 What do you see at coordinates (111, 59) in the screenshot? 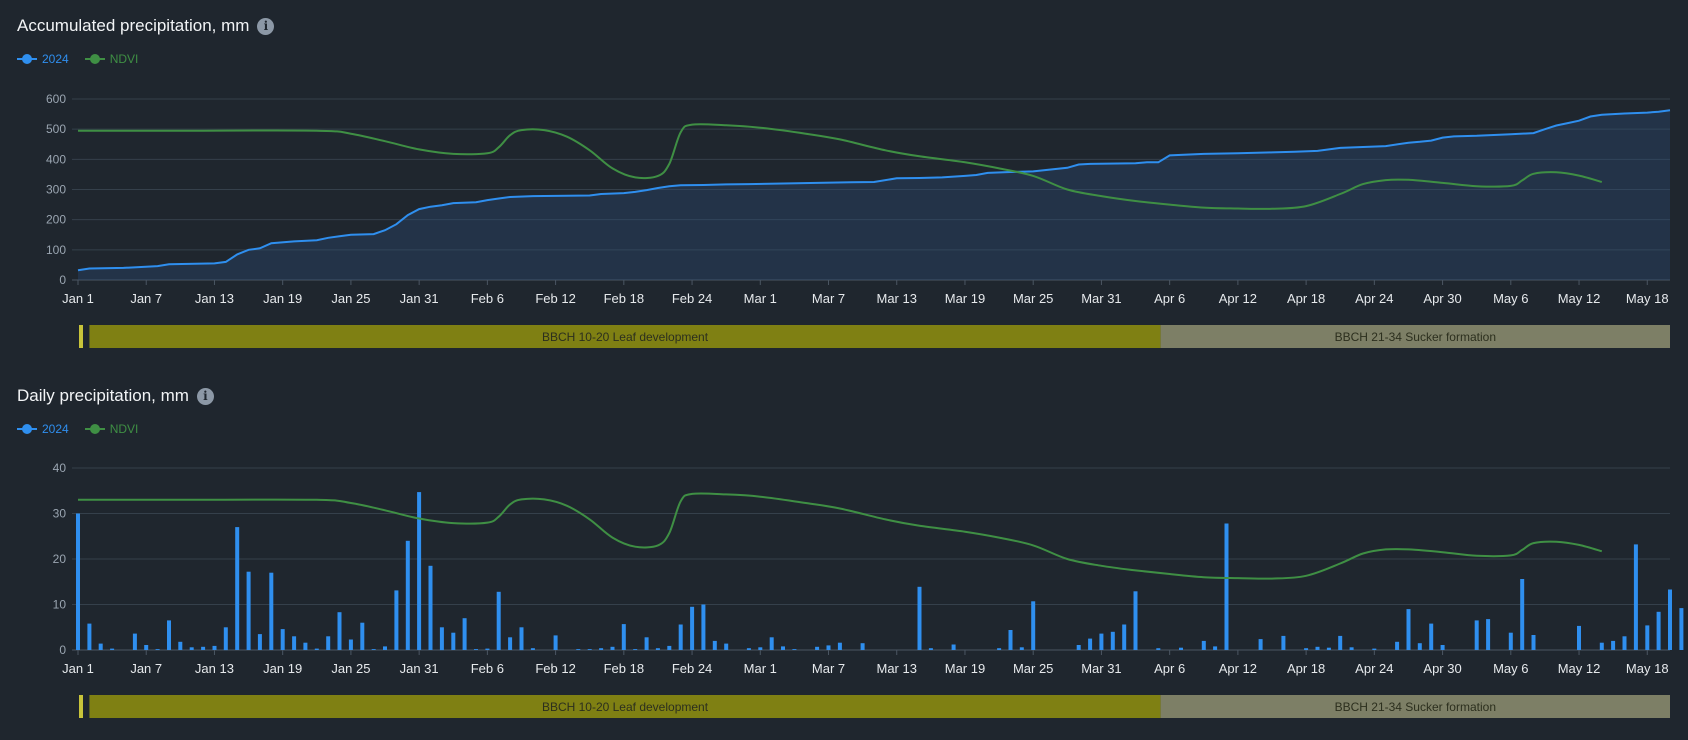
I see `legend-item-ndvi: NDVI` at bounding box center [111, 59].